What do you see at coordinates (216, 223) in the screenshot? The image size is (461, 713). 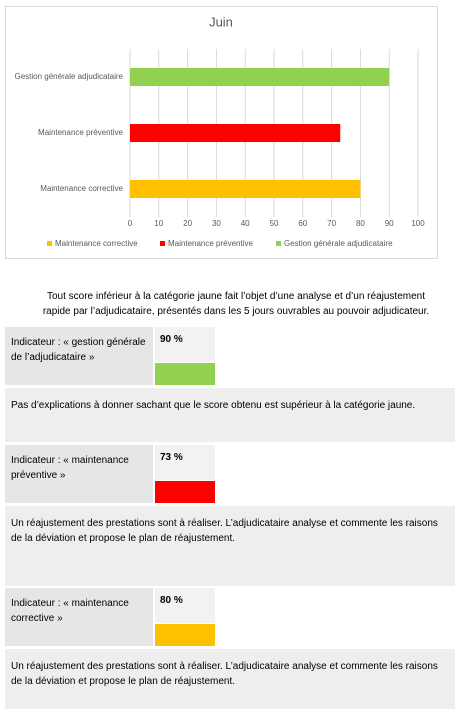 I see `x-tick-label: 30` at bounding box center [216, 223].